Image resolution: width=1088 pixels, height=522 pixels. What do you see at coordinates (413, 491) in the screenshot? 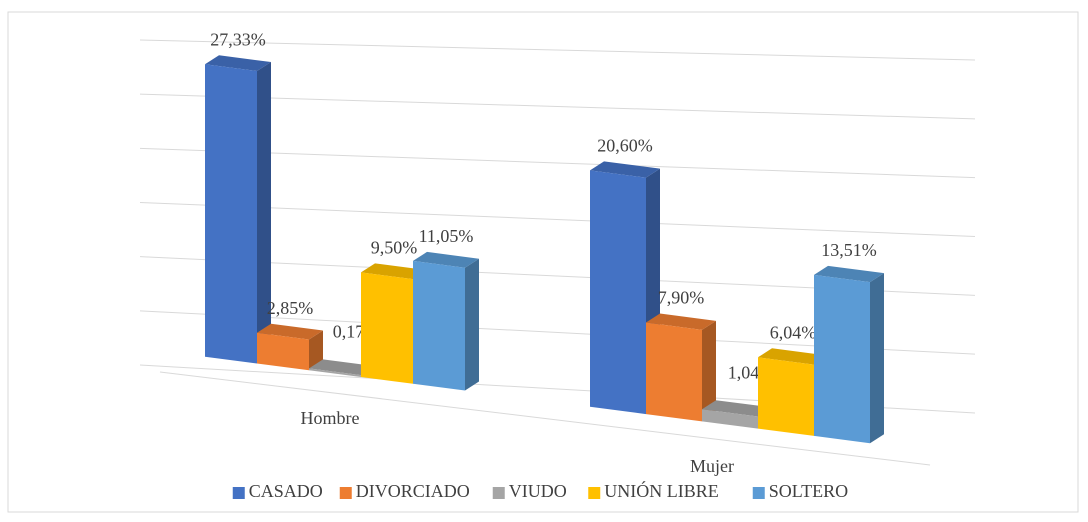
I see `legend-label: DIVORCIADO` at bounding box center [413, 491].